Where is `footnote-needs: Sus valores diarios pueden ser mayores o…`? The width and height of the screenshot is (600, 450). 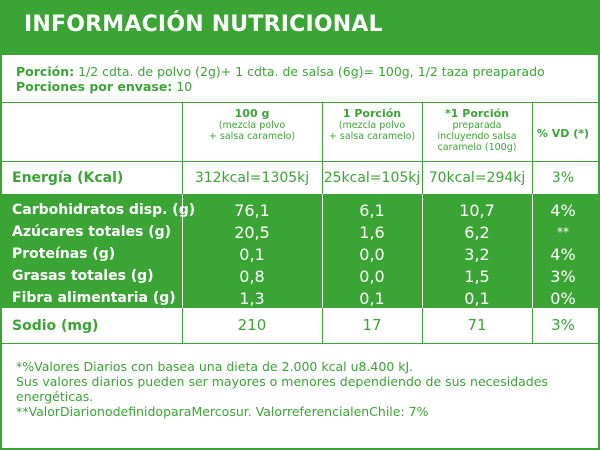
footnote-needs: Sus valores diarios pueden ser mayores o… is located at coordinates (282, 389).